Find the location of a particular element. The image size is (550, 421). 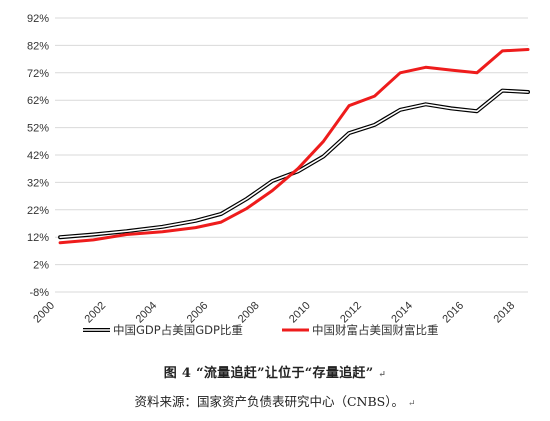

x-tick-label: 2018 is located at coordinates (505, 313).